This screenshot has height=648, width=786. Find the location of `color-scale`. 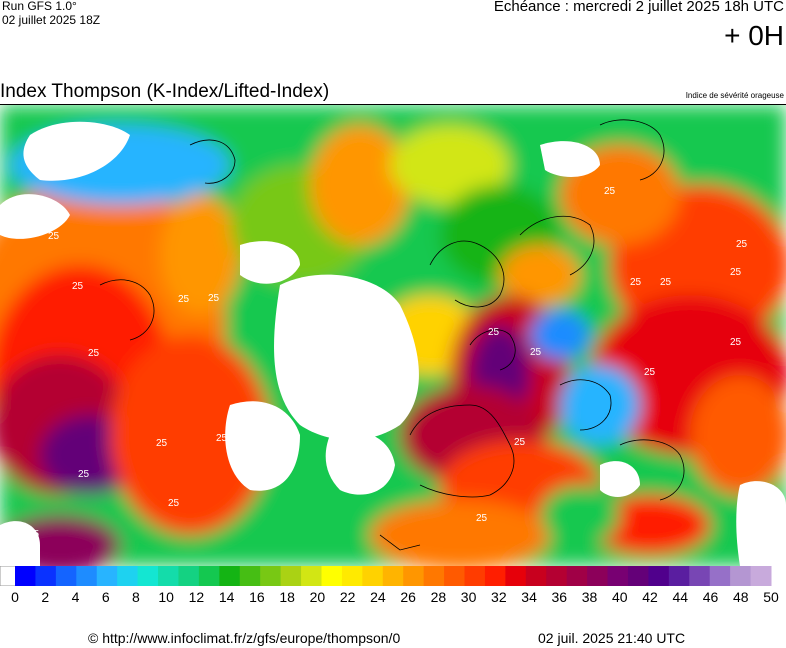

color-scale is located at coordinates (393, 576).